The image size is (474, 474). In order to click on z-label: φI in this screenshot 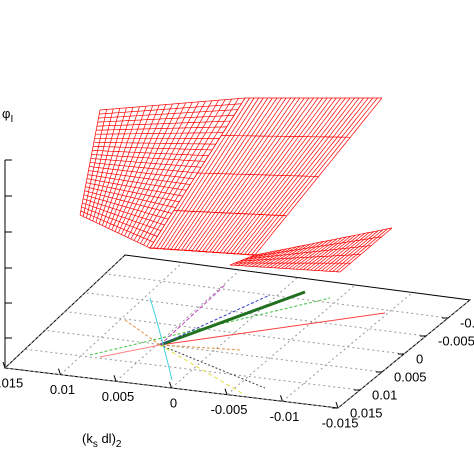, I will do `click(7, 115)`.